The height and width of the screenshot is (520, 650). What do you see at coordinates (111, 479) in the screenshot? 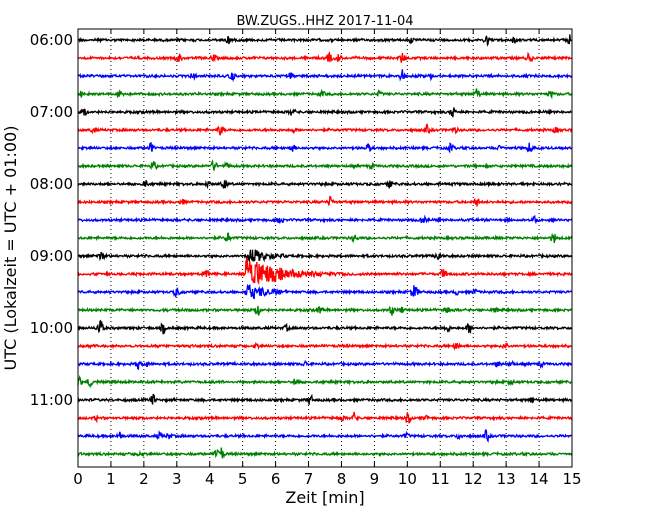
I see `x-tick-label: 1` at bounding box center [111, 479].